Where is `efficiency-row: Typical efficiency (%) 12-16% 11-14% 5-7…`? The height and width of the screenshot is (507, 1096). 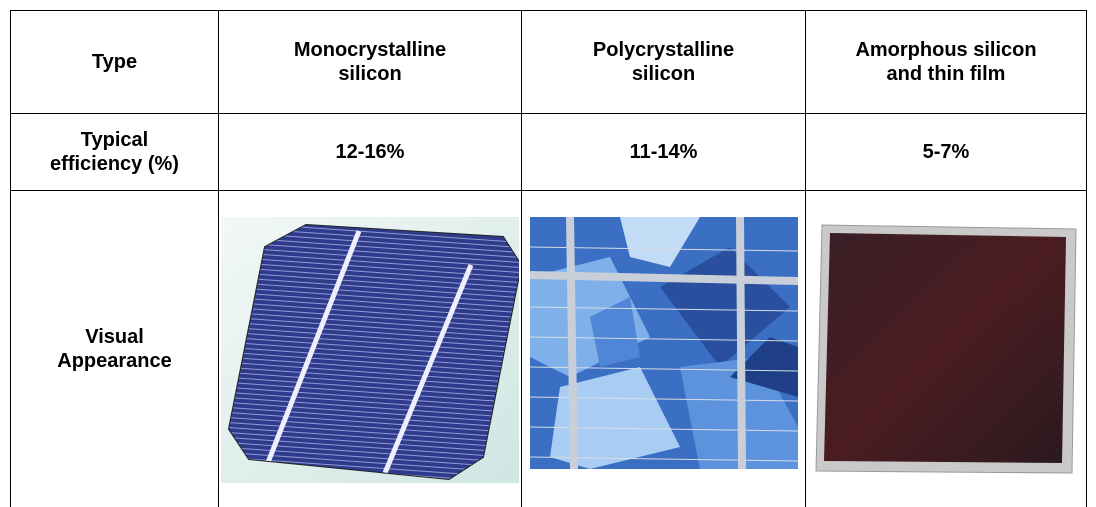
efficiency-row: Typical efficiency (%) 12-16% 11-14% 5-7… is located at coordinates (549, 152).